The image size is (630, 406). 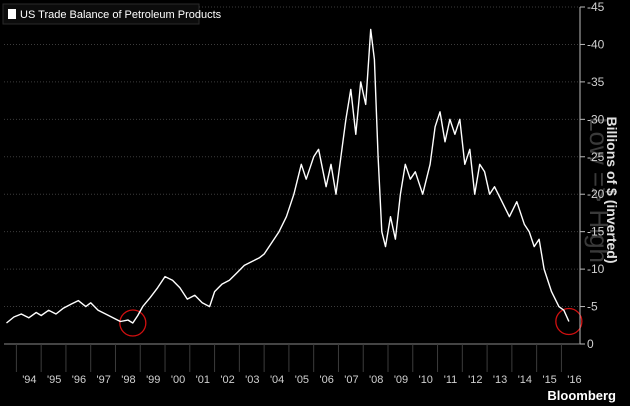 I want to click on x-tick-label: '14, so click(x=525, y=380).